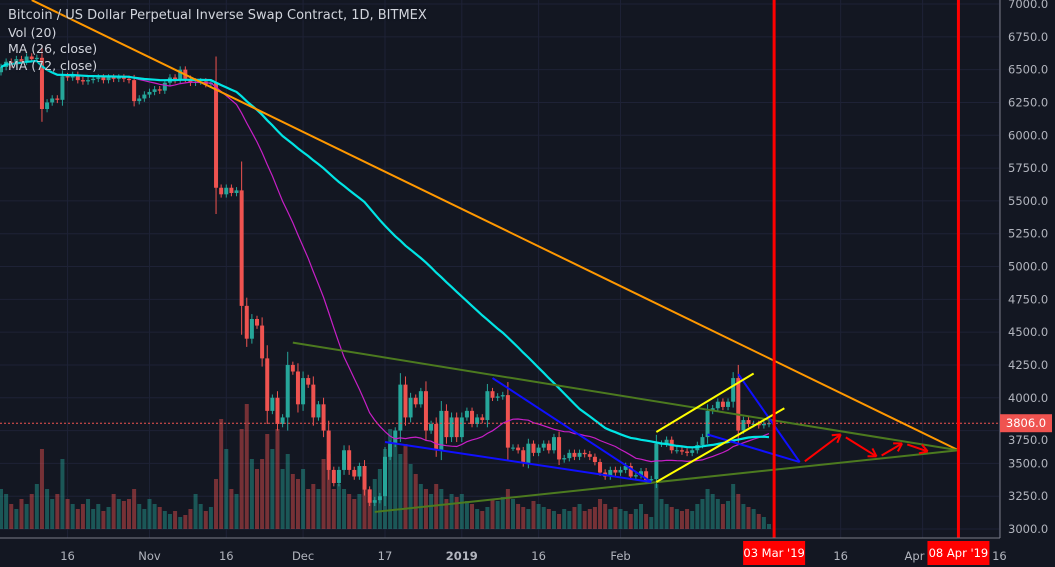 This screenshot has height=567, width=1055. Describe the element at coordinates (1028, 267) in the screenshot. I see `price-tick-label: 5000.0` at that location.